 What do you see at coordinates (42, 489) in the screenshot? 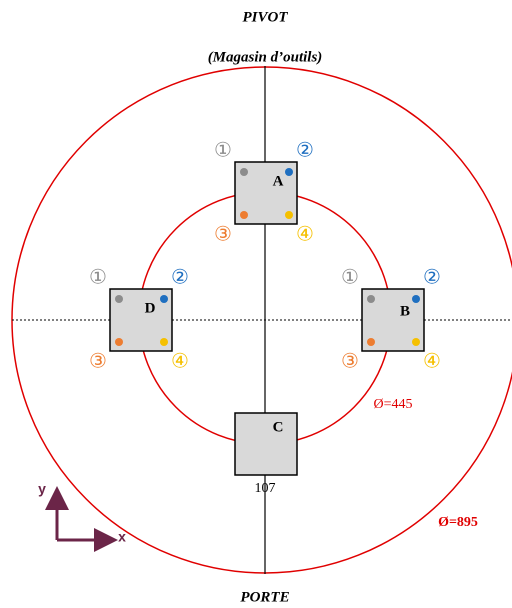
I see `y-label: y` at bounding box center [42, 489].